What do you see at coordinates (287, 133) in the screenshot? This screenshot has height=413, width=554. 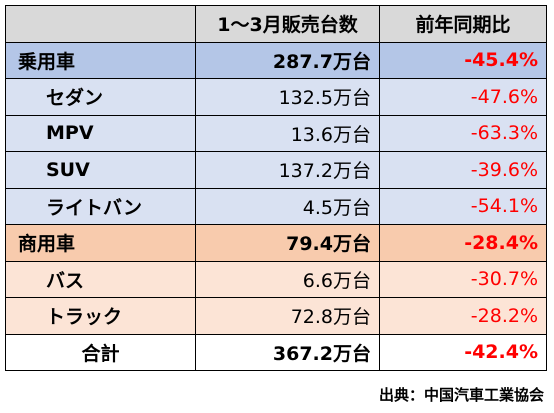 I see `sales-value-cell: 13.6万台` at bounding box center [287, 133].